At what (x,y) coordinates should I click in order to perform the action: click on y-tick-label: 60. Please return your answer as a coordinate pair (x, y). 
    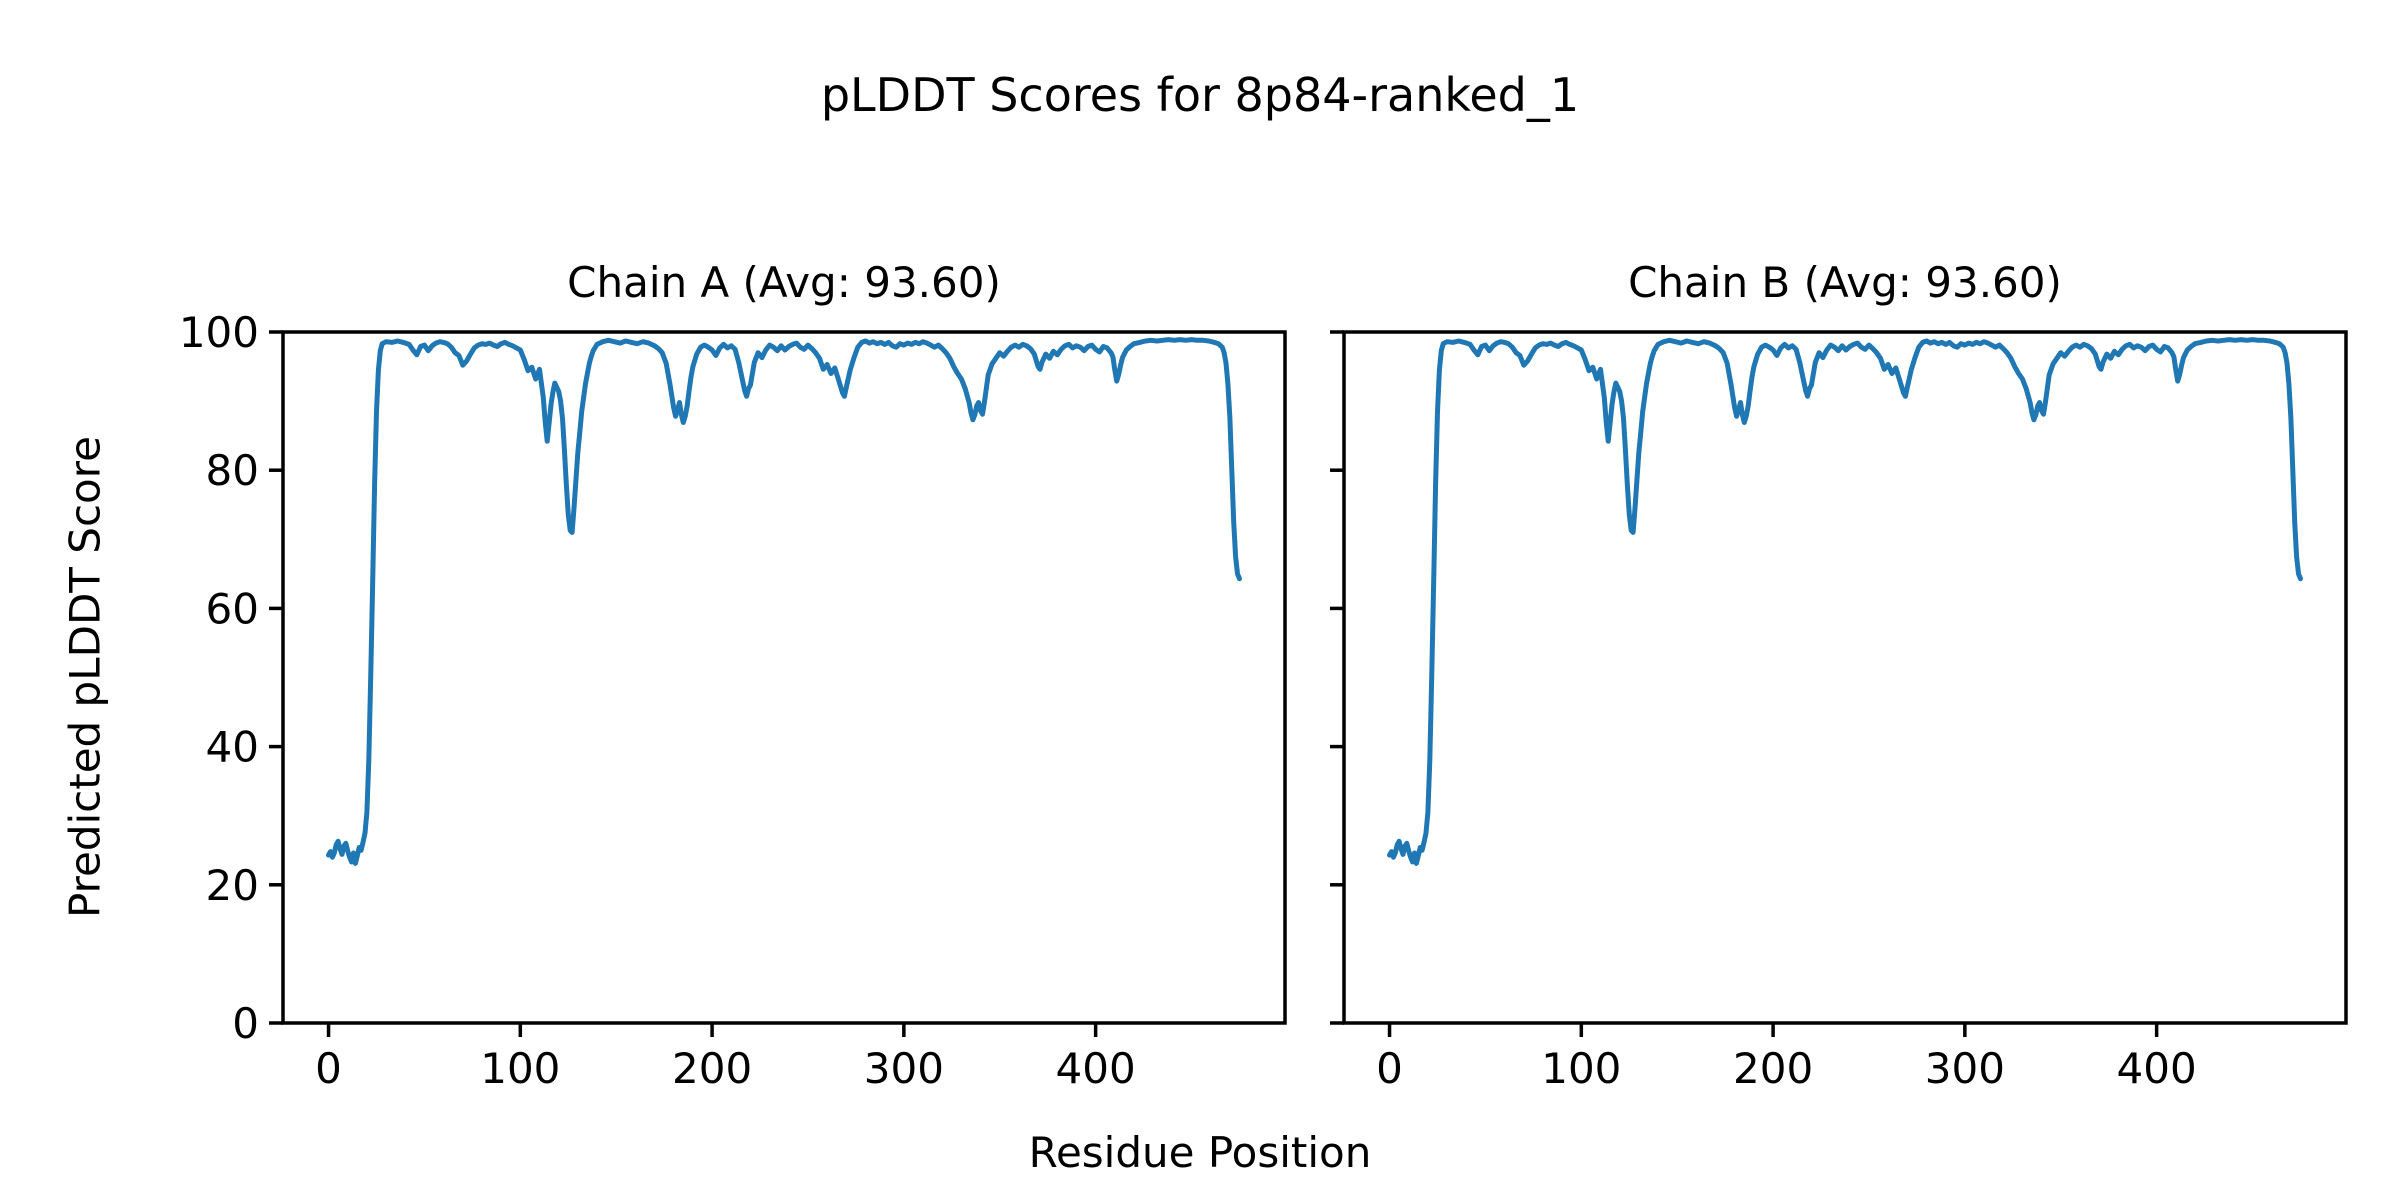
    Looking at the image, I should click on (232, 608).